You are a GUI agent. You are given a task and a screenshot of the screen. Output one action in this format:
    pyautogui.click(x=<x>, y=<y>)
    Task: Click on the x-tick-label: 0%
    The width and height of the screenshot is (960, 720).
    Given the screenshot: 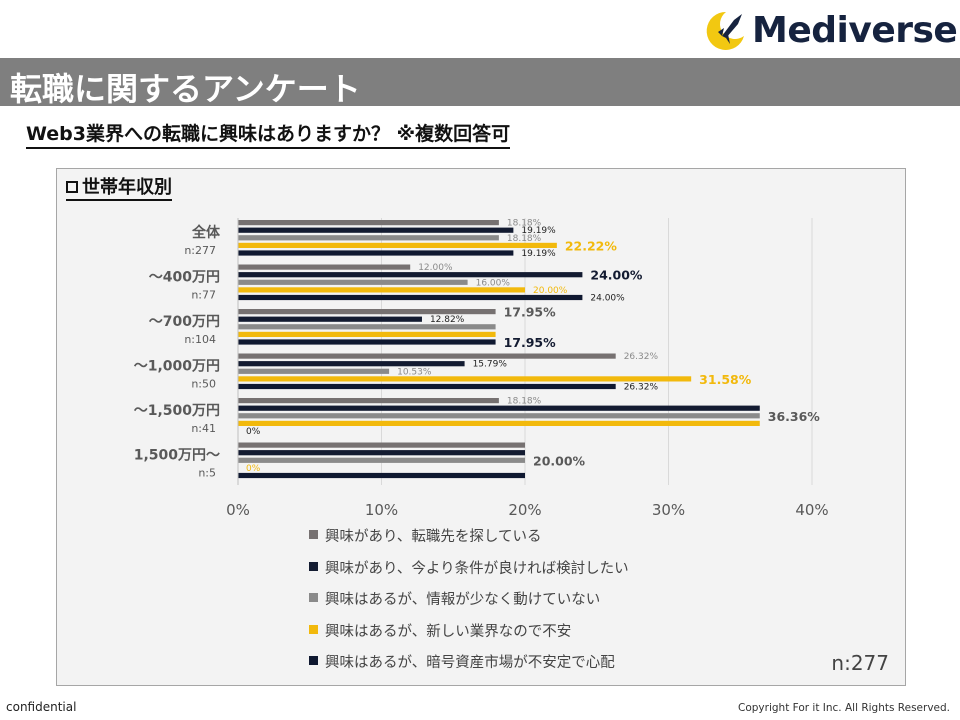 What is the action you would take?
    pyautogui.click(x=238, y=510)
    